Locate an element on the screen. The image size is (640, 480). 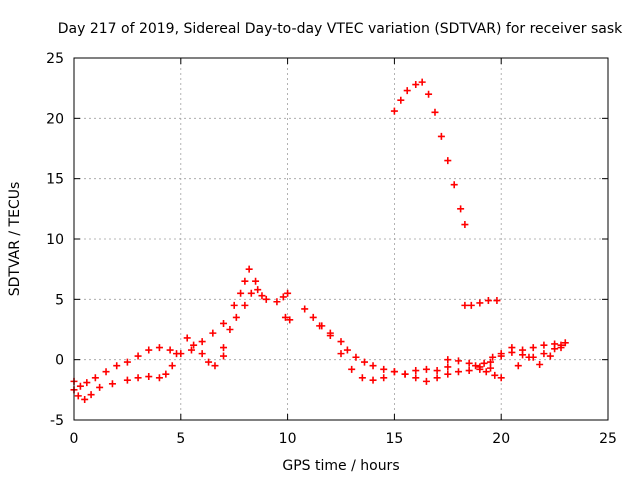
y-tick-label: 25 is located at coordinates (55, 59).